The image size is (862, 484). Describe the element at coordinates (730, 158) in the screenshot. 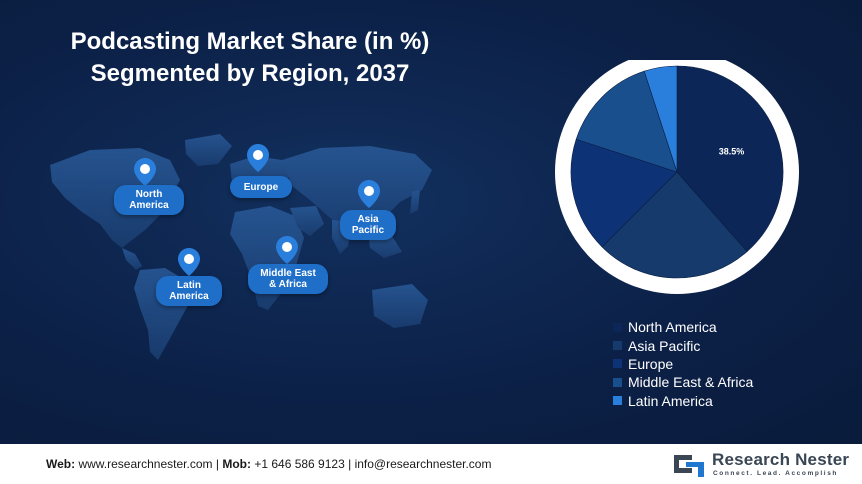

I see `pie-slice-north-america` at that location.